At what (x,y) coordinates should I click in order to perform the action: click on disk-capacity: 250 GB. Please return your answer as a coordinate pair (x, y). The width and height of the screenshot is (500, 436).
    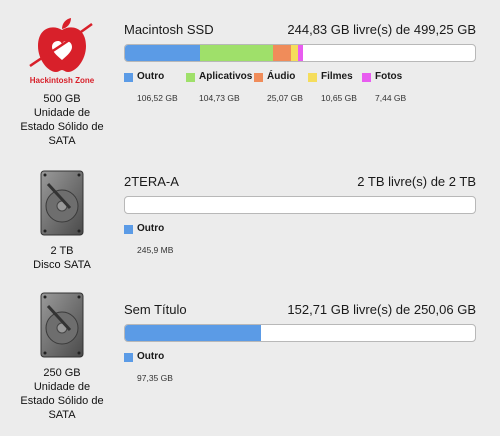
    Looking at the image, I should click on (62, 373).